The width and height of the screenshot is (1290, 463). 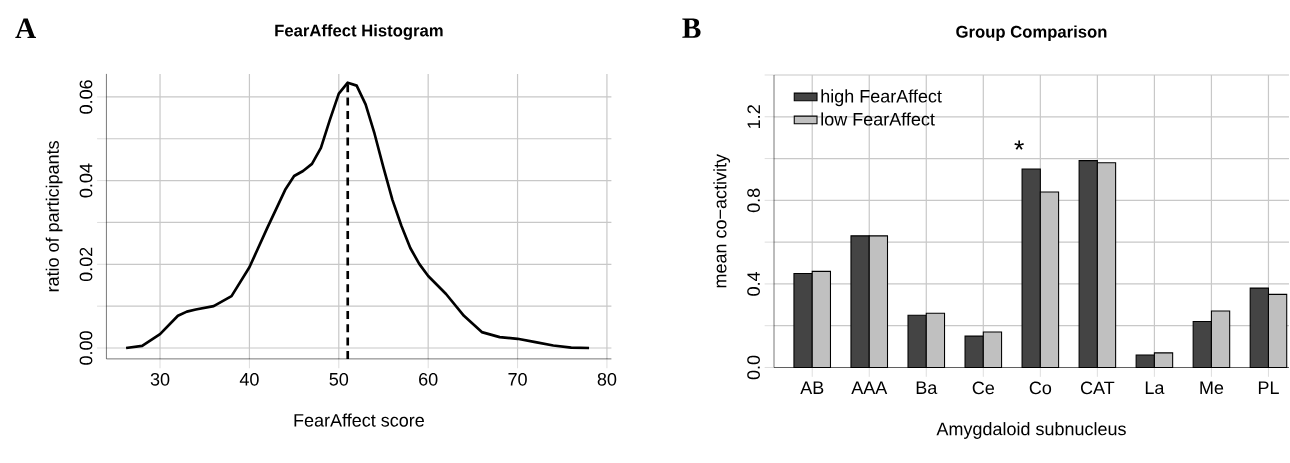 I want to click on text: B, so click(x=691, y=28).